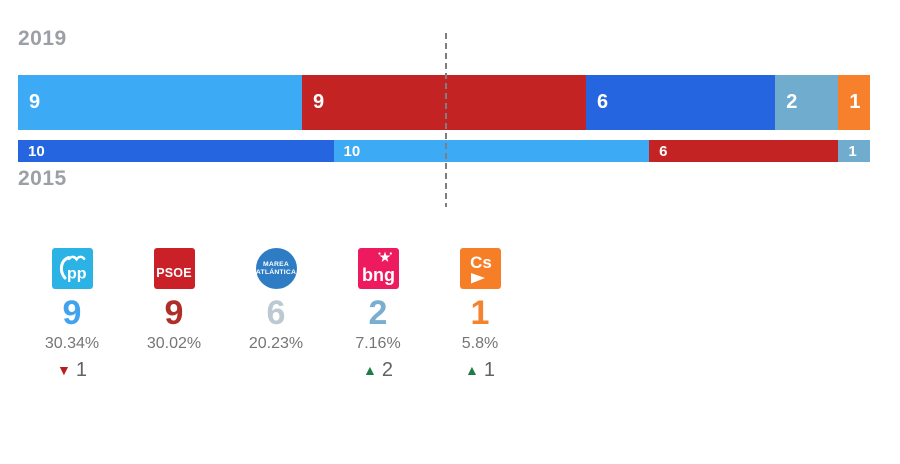 Image resolution: width=900 pixels, height=464 pixels. Describe the element at coordinates (42, 38) in the screenshot. I see `year-label-2019: 2019` at that location.